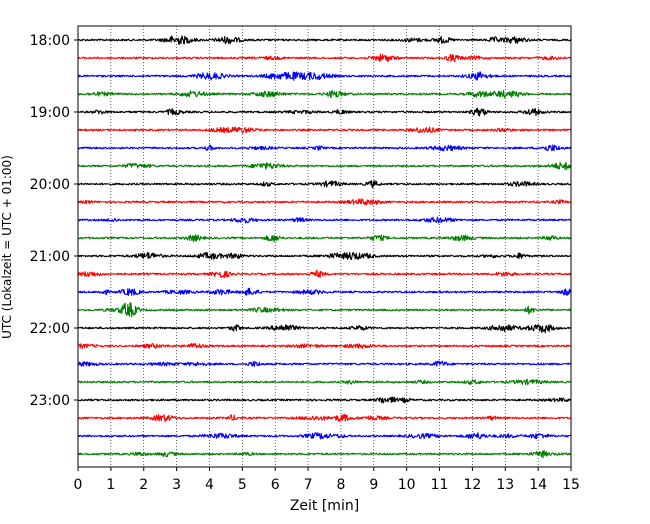 The height and width of the screenshot is (524, 650). Describe the element at coordinates (110, 485) in the screenshot. I see `x-tick-label: 1` at that location.